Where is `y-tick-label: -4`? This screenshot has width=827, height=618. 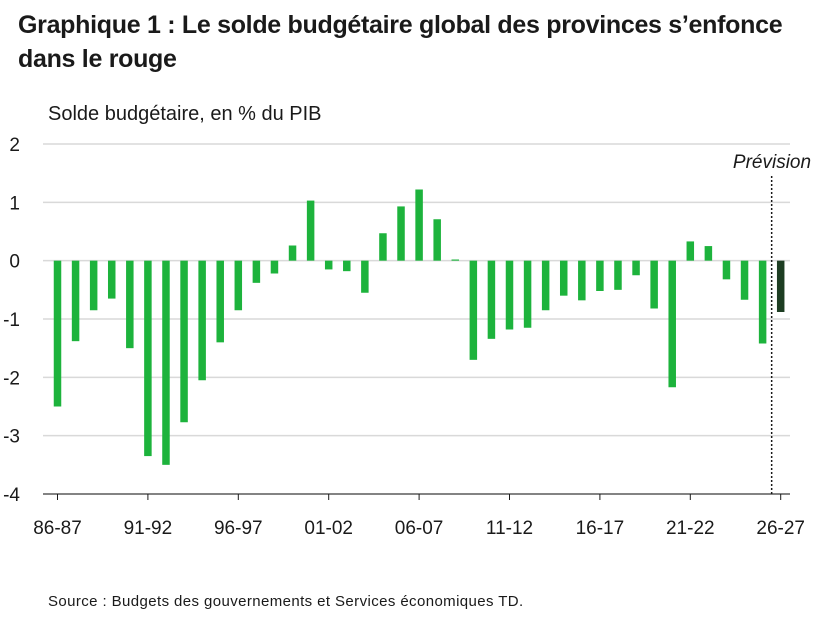 y-tick-label: -4 is located at coordinates (11, 495).